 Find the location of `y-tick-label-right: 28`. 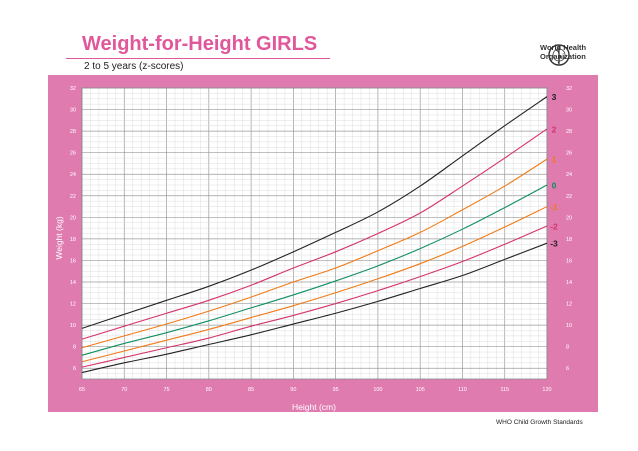

y-tick-label-right: 28 is located at coordinates (569, 132).